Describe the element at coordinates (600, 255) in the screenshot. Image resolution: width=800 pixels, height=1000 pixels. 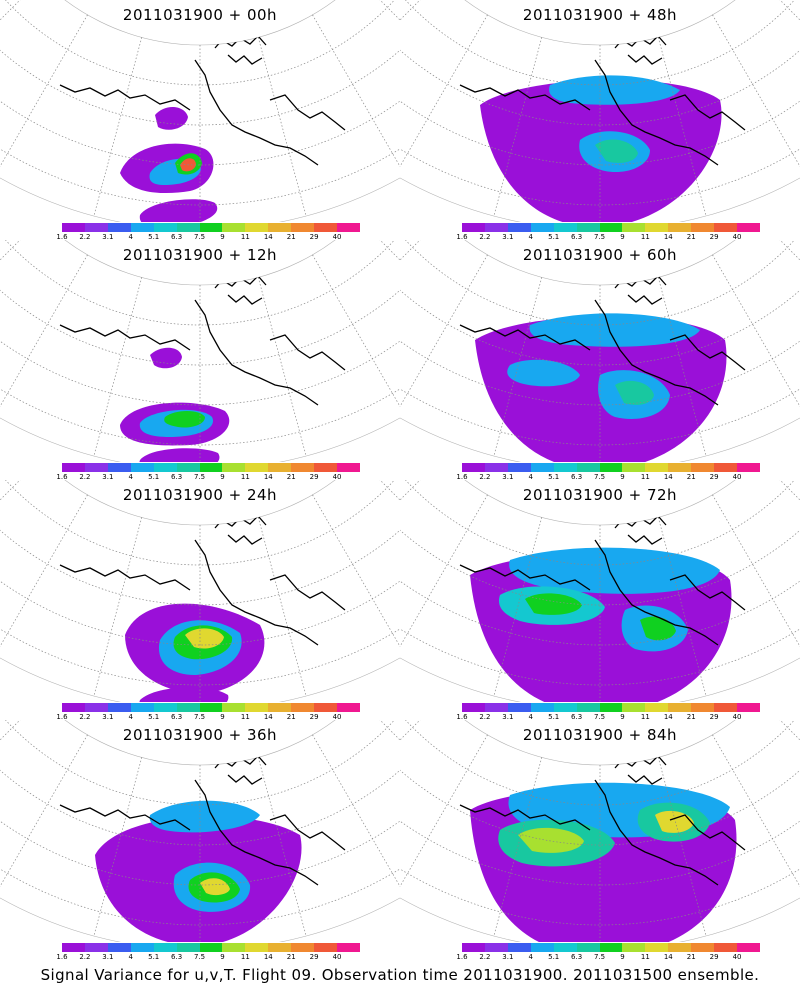
I see `panel-title: 2011031900 + 60h` at that location.